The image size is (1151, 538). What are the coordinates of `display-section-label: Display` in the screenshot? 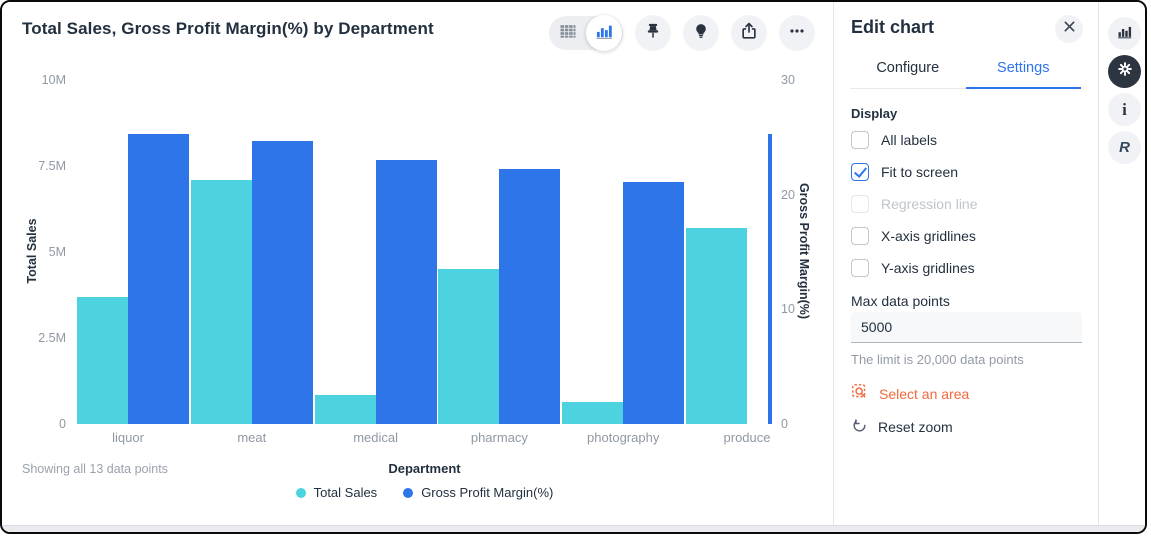 It's located at (874, 113).